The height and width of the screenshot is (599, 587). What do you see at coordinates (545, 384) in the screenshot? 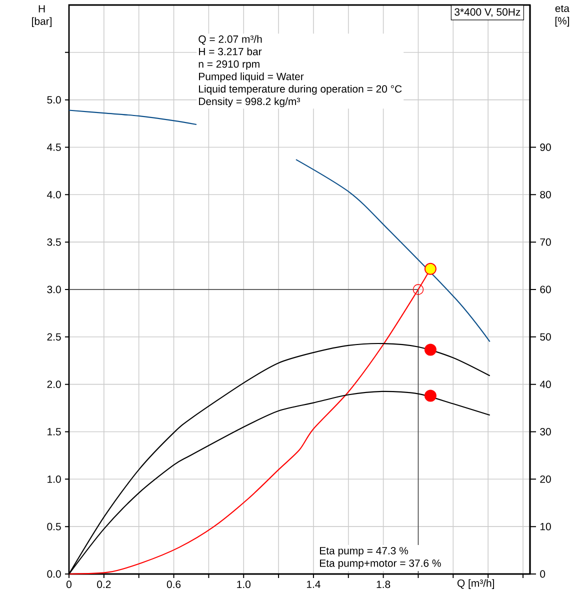
I see `y2-tick-label: 40` at bounding box center [545, 384].